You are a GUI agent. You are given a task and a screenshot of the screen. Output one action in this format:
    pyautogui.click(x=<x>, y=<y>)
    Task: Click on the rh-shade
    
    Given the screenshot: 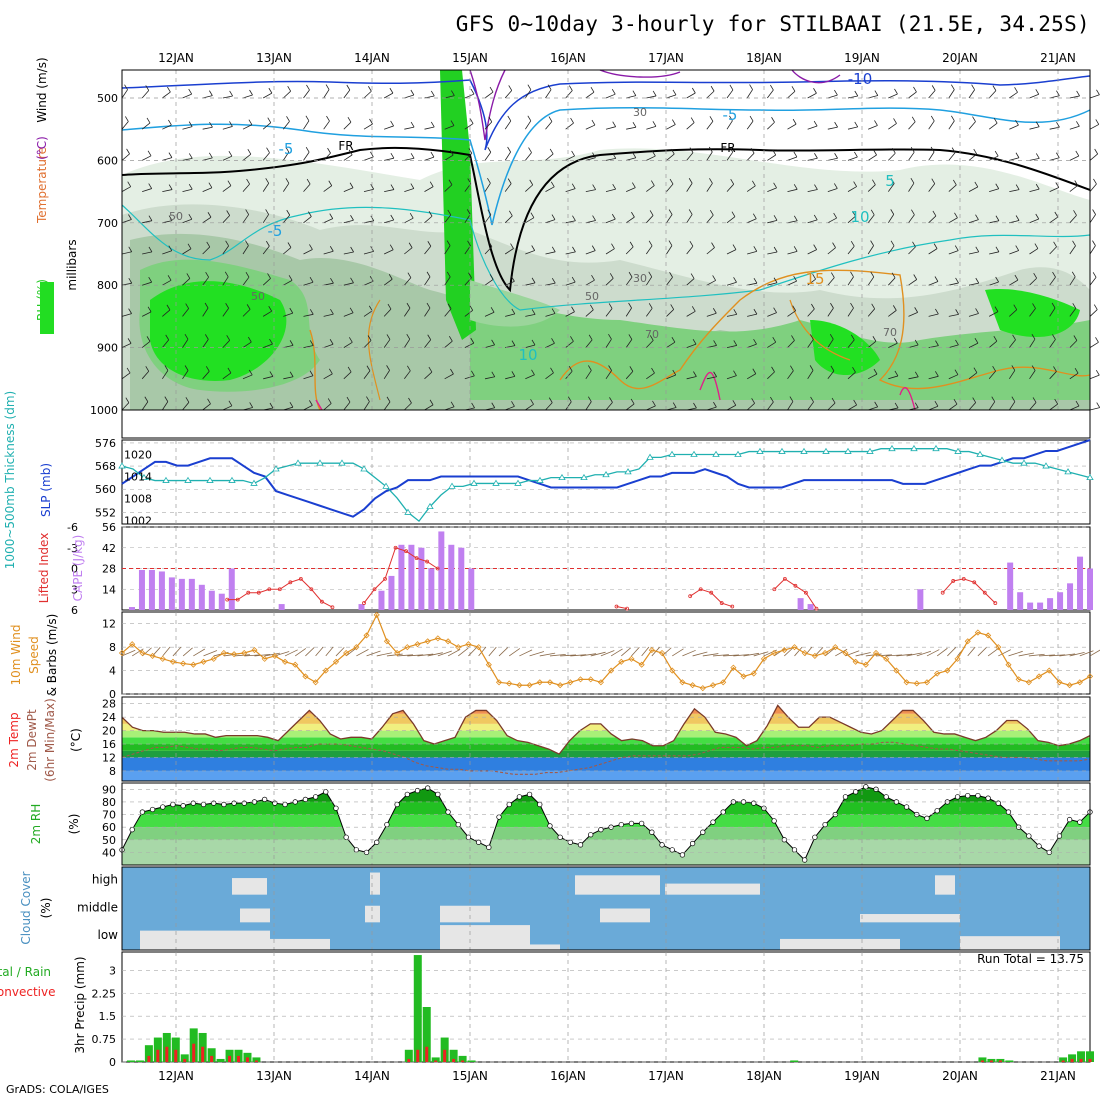 What is the action you would take?
    pyautogui.click(x=218, y=331)
    